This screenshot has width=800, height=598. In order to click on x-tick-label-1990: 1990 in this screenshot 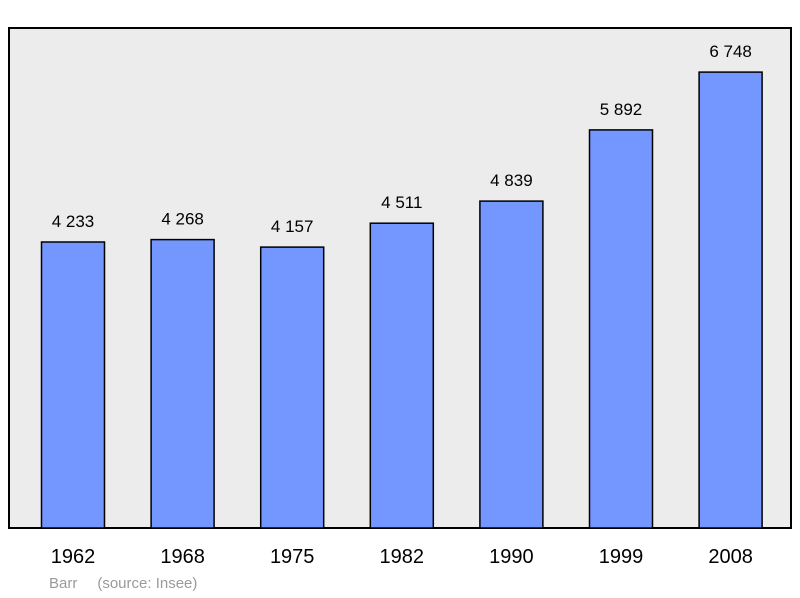, I will do `click(511, 557)`.